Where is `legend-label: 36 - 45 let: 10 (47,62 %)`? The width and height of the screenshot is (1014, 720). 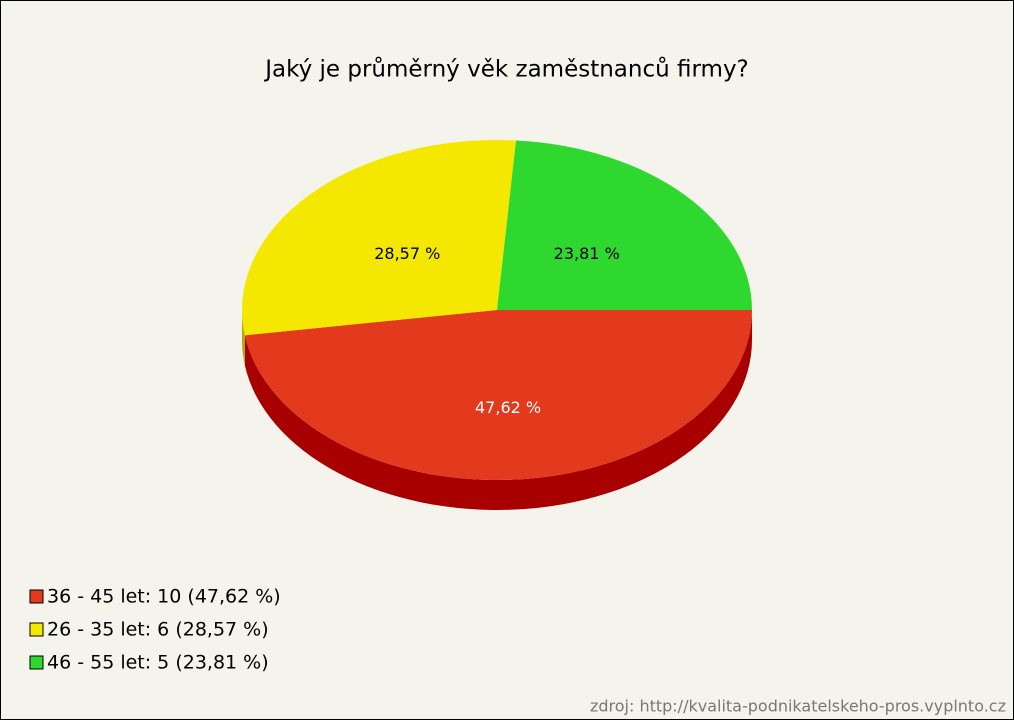
legend-label: 36 - 45 let: 10 (47,62 %) is located at coordinates (164, 597).